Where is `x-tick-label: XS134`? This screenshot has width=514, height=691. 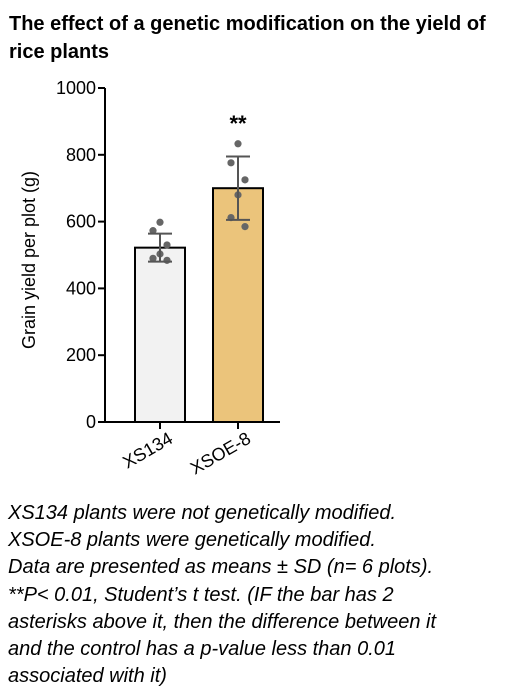 x-tick-label: XS134 is located at coordinates (147, 450).